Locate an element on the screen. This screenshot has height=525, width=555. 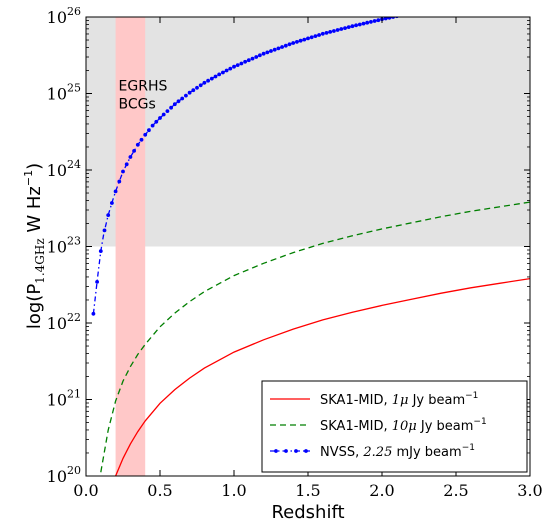
y-tick-label-4: 1024 is located at coordinates (64, 169).